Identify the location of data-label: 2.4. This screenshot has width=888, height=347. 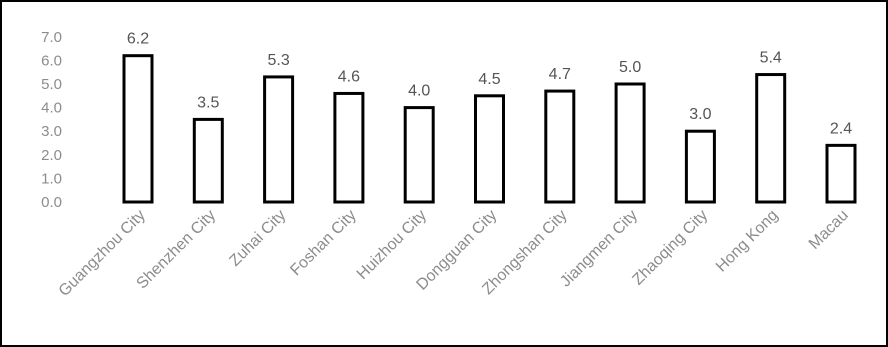
(841, 128).